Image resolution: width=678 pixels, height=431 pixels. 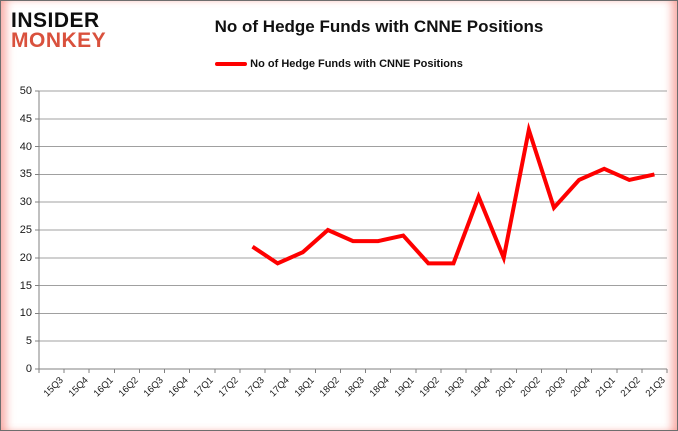 I want to click on y-tick-label: 45, so click(x=25, y=118).